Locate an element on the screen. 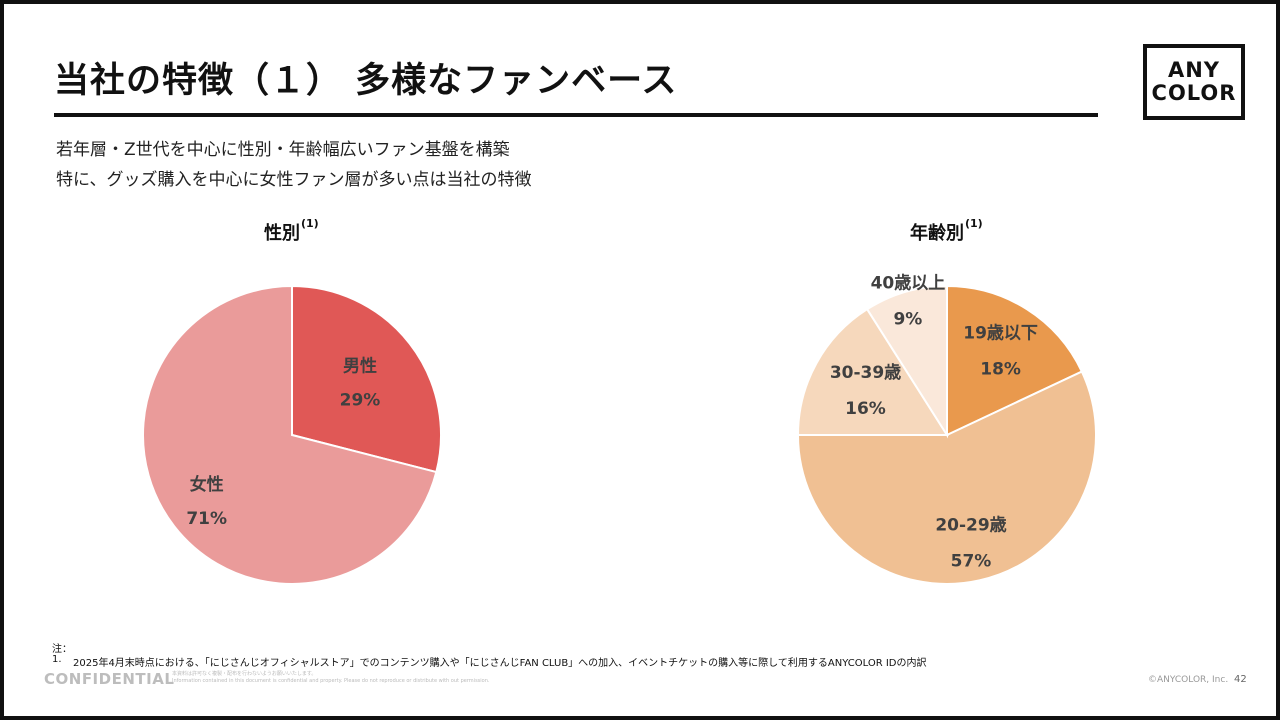  age-category-label-4: 40歳以上 is located at coordinates (908, 283).